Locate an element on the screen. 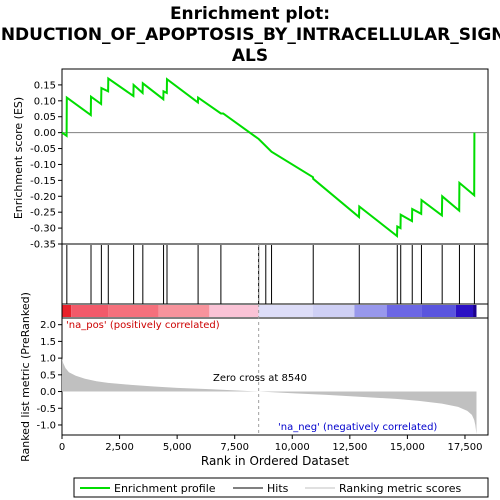 This screenshot has width=500, height=500. x-tick-label: 10,000 is located at coordinates (292, 447).